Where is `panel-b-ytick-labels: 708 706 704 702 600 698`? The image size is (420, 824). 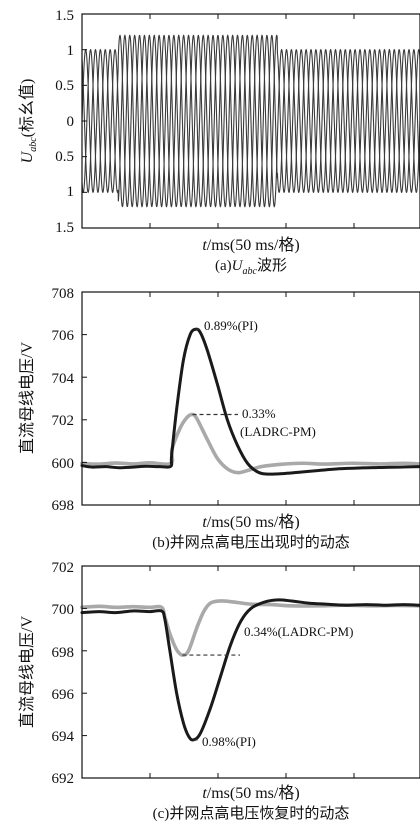 panel-b-ytick-labels: 708 706 704 702 600 698 is located at coordinates (63, 400).